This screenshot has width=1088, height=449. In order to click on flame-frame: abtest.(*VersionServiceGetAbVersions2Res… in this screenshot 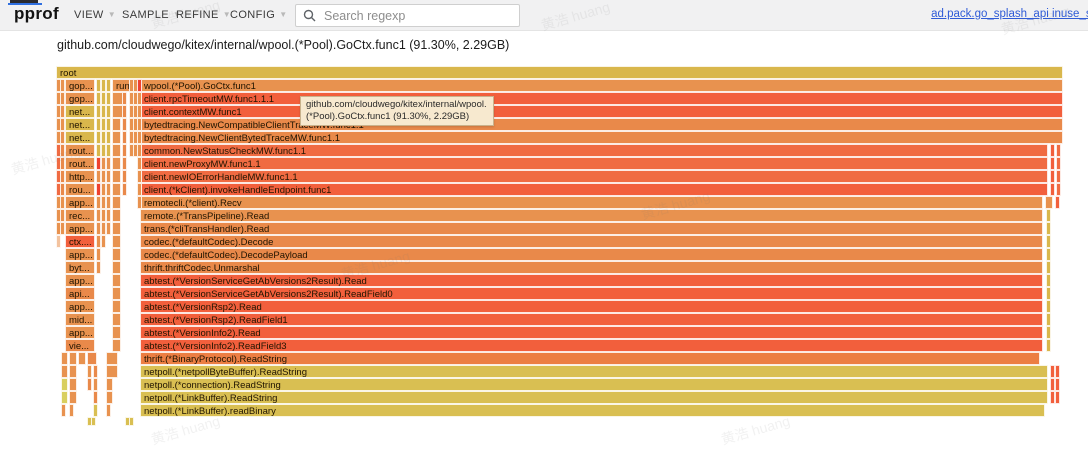, I will do `click(591, 280)`.